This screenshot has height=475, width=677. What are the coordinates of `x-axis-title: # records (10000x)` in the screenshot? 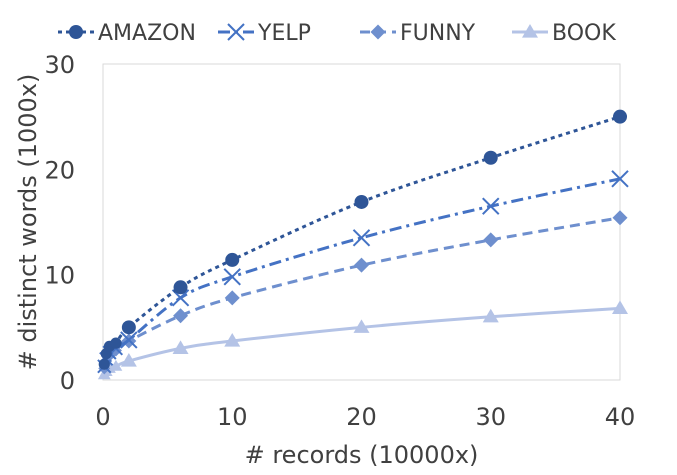 It's located at (362, 455).